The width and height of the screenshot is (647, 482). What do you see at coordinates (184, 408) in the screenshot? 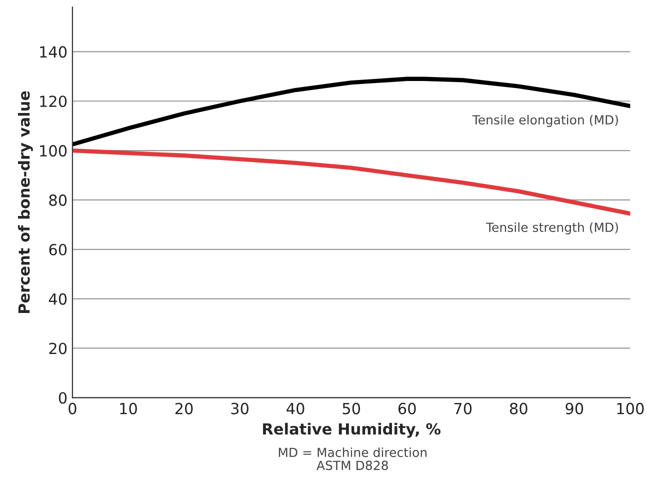
I see `x-tick-label: 20` at bounding box center [184, 408].